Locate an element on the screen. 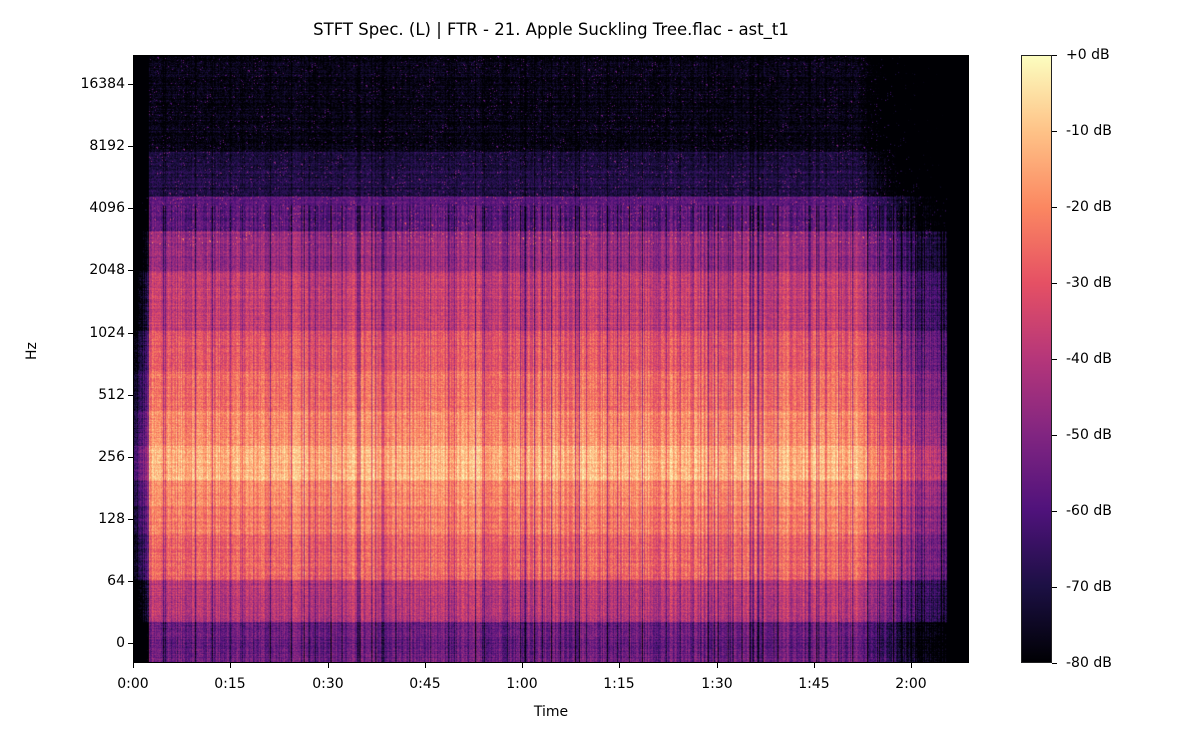 The height and width of the screenshot is (750, 1200). y-tick-label: 256 is located at coordinates (111, 457).